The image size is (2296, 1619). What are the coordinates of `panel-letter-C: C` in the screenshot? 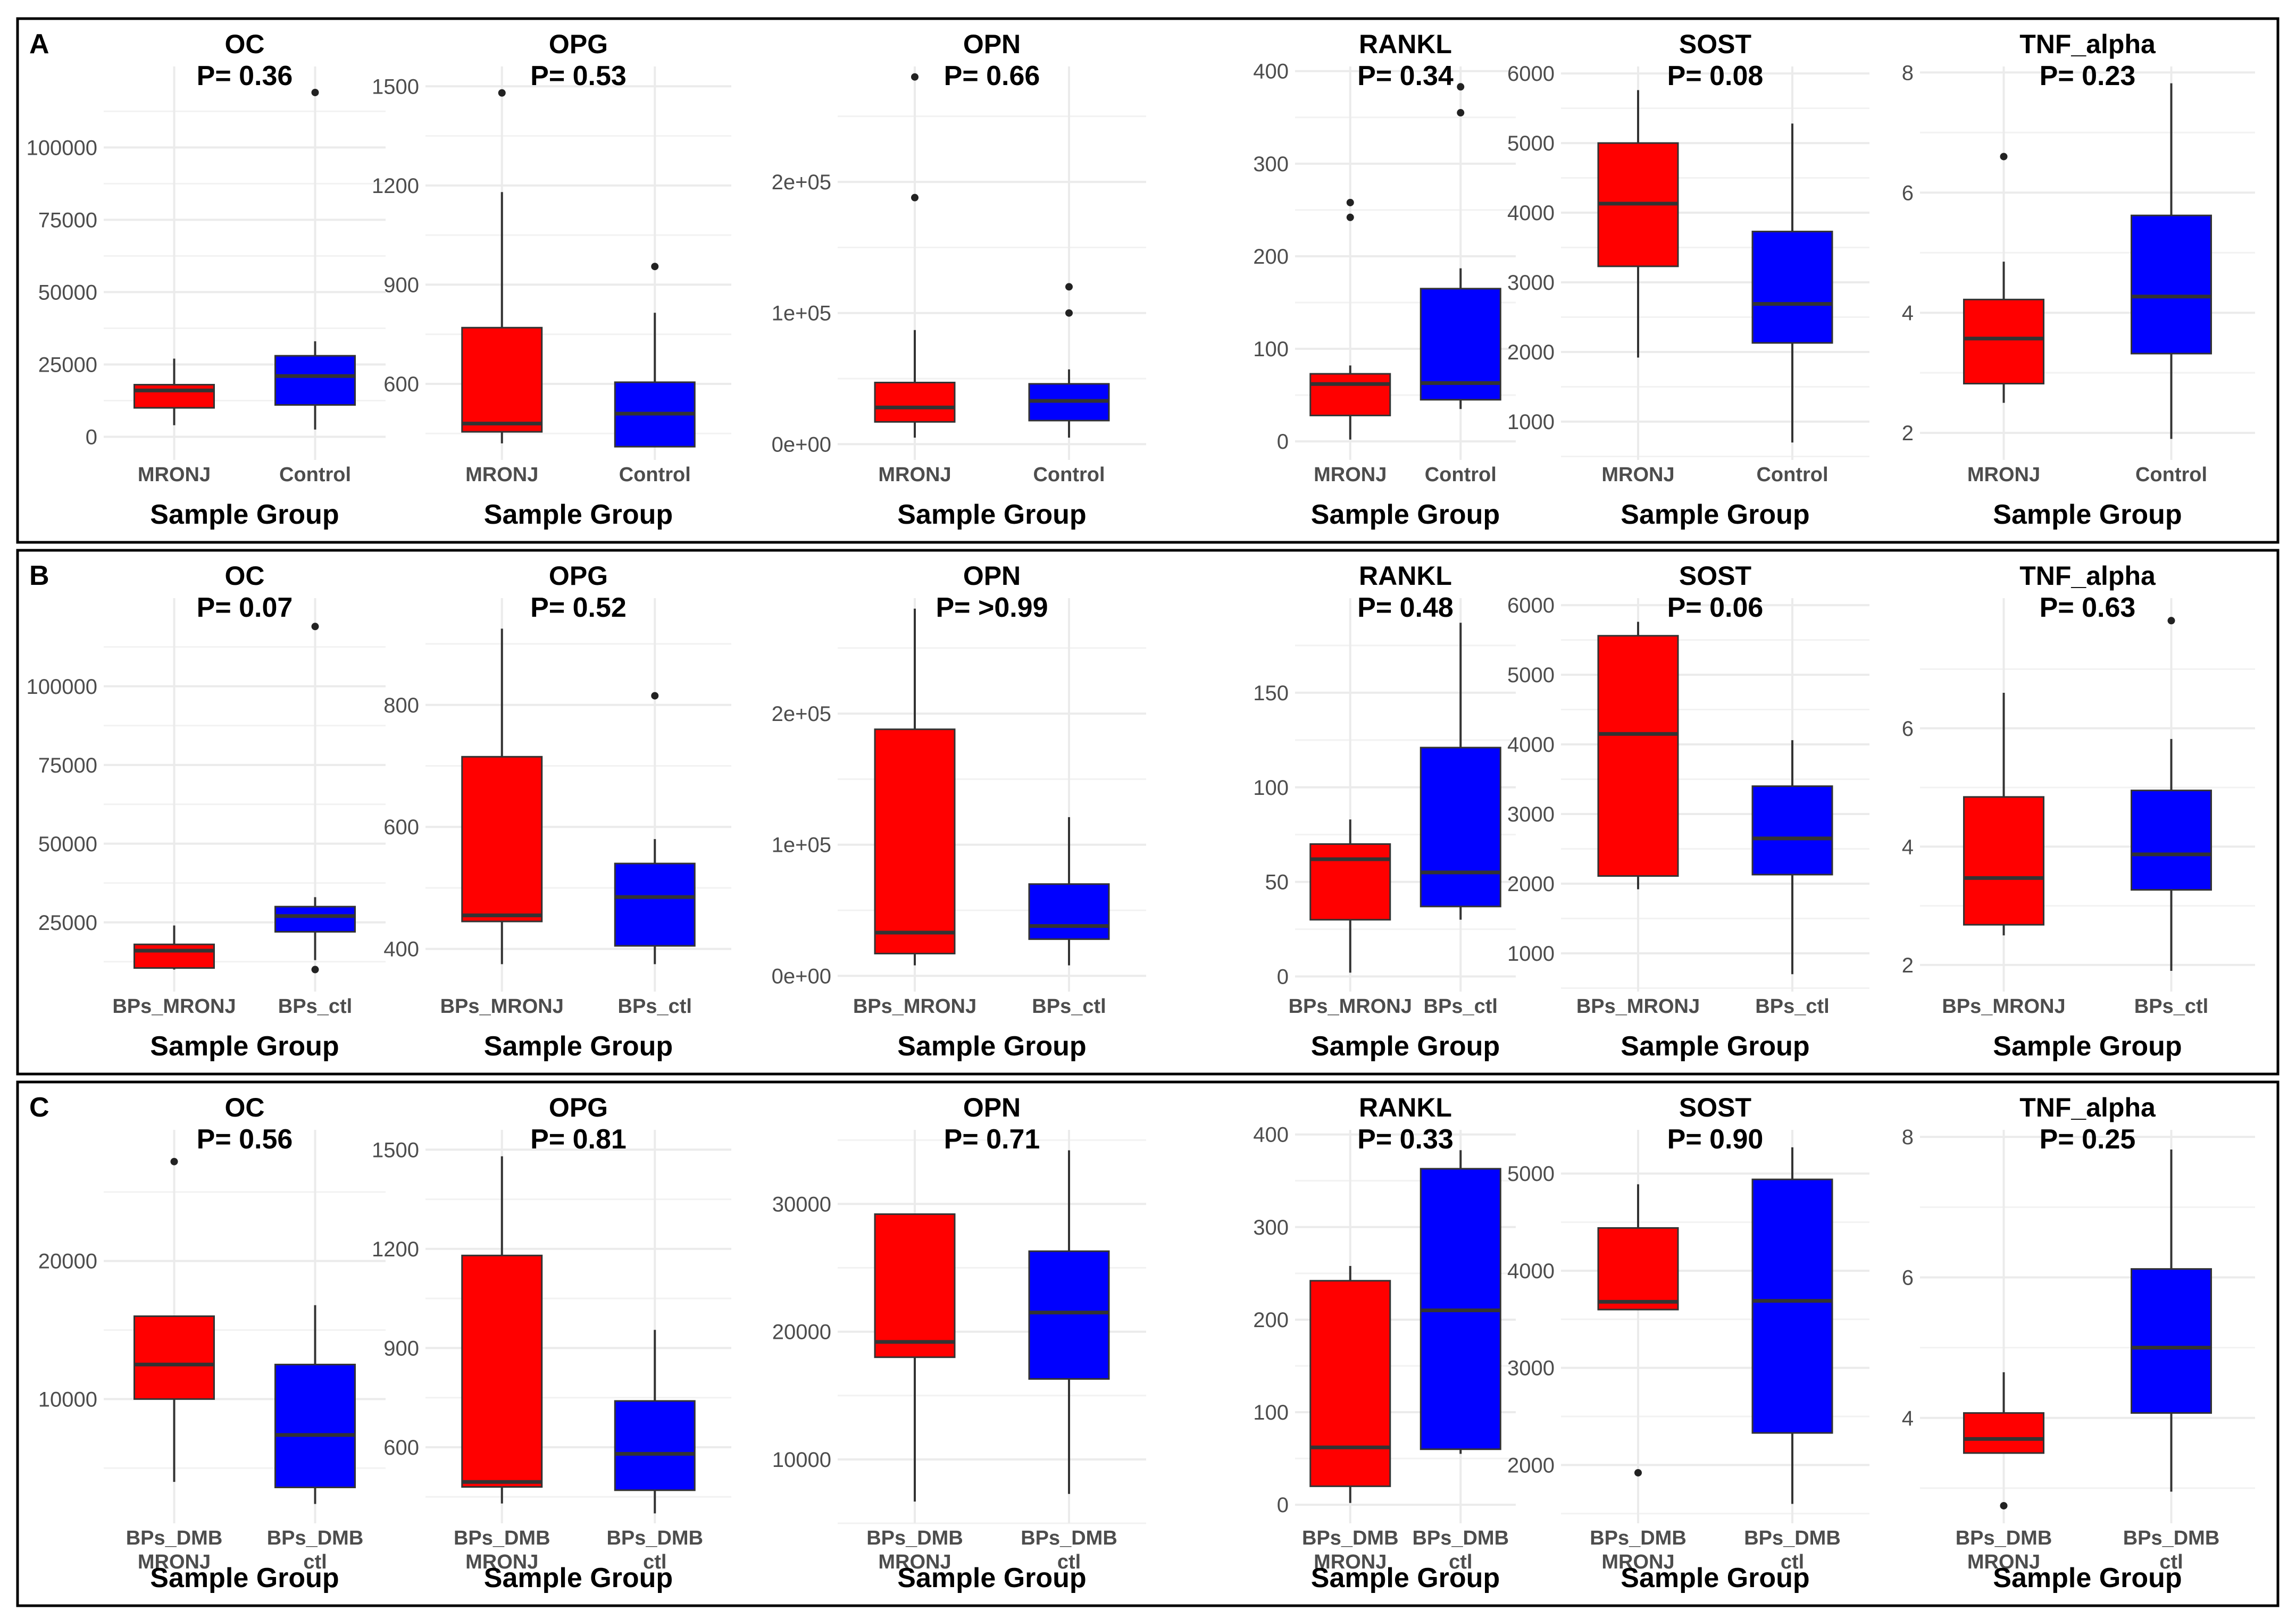 It's located at (39, 1107).